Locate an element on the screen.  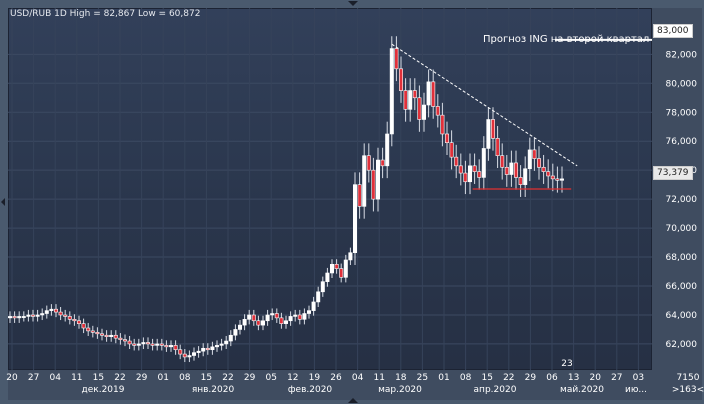
price-axis is located at coordinates (677, 189).